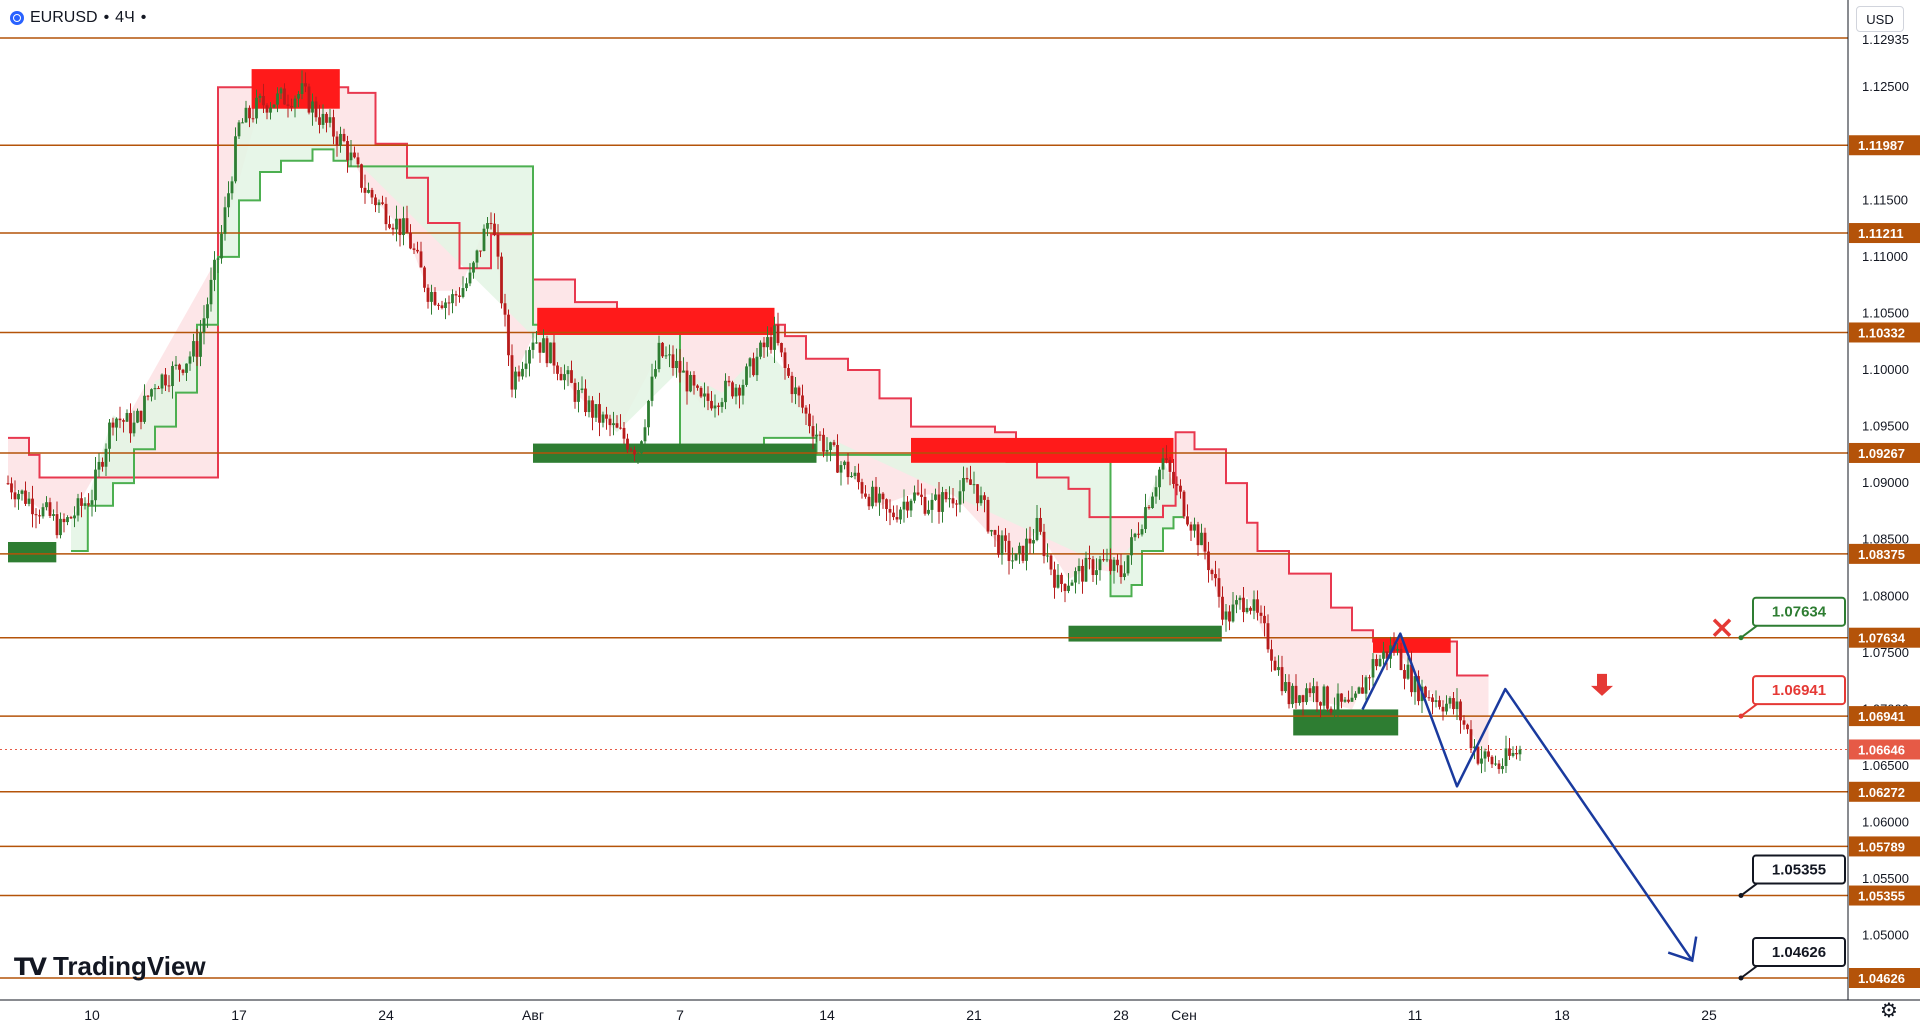 This screenshot has width=1920, height=1032. I want to click on time-tick-label: 21, so click(974, 1015).